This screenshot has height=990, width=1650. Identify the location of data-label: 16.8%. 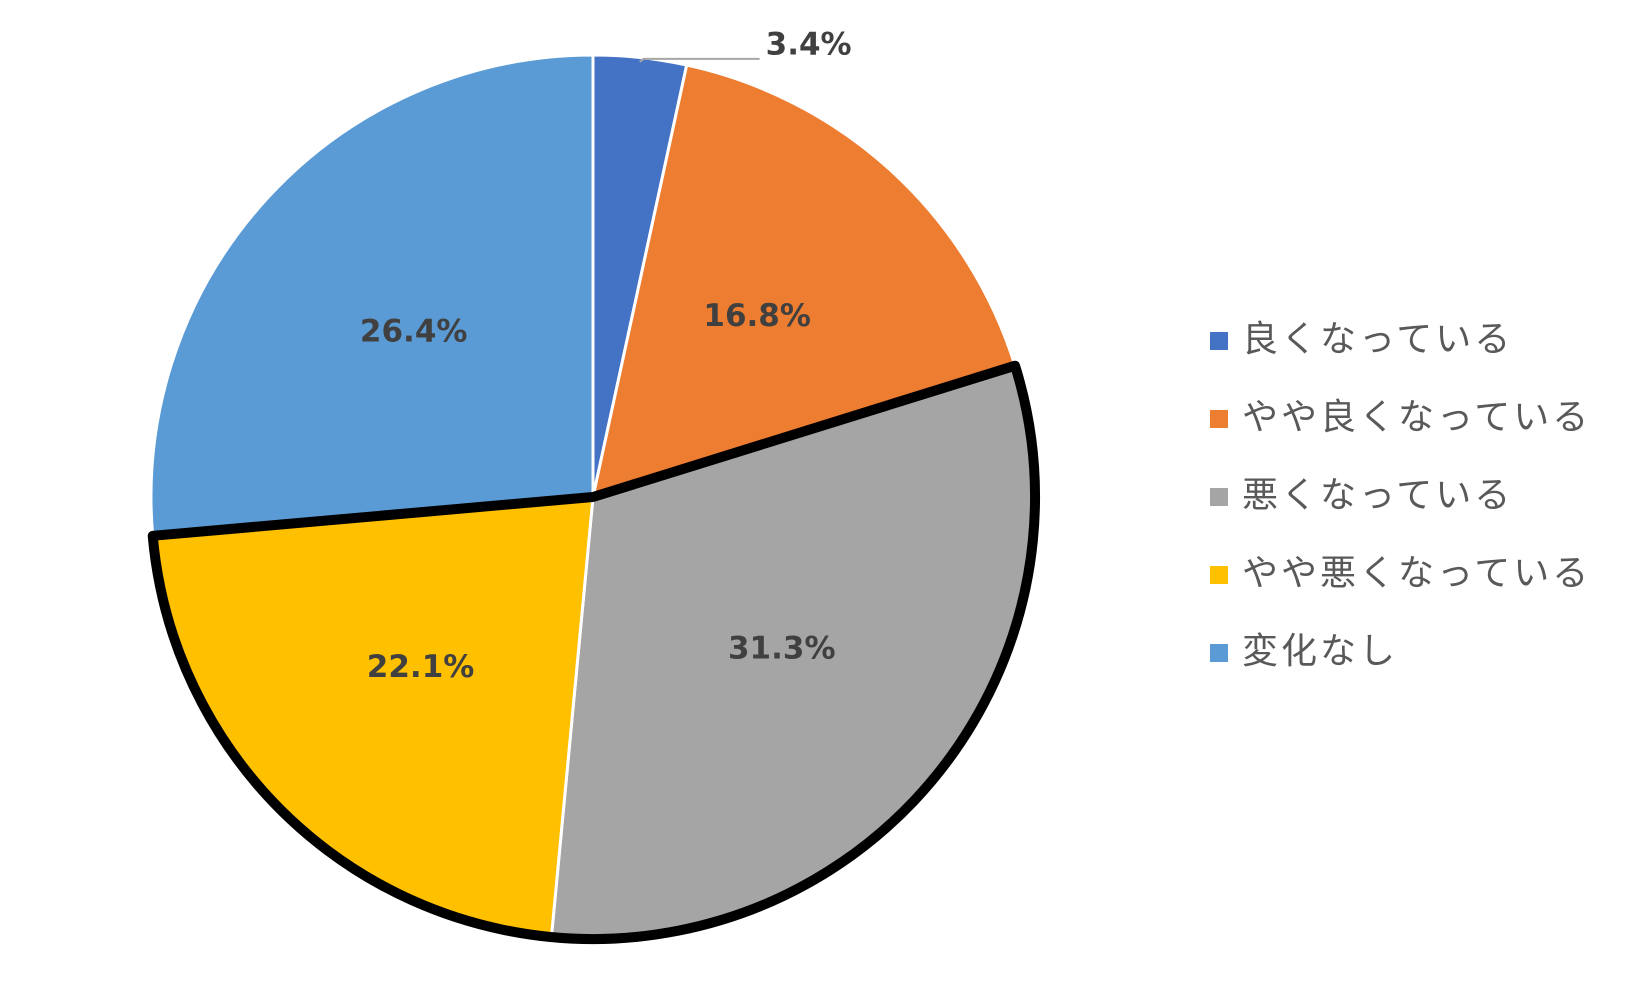
(757, 316).